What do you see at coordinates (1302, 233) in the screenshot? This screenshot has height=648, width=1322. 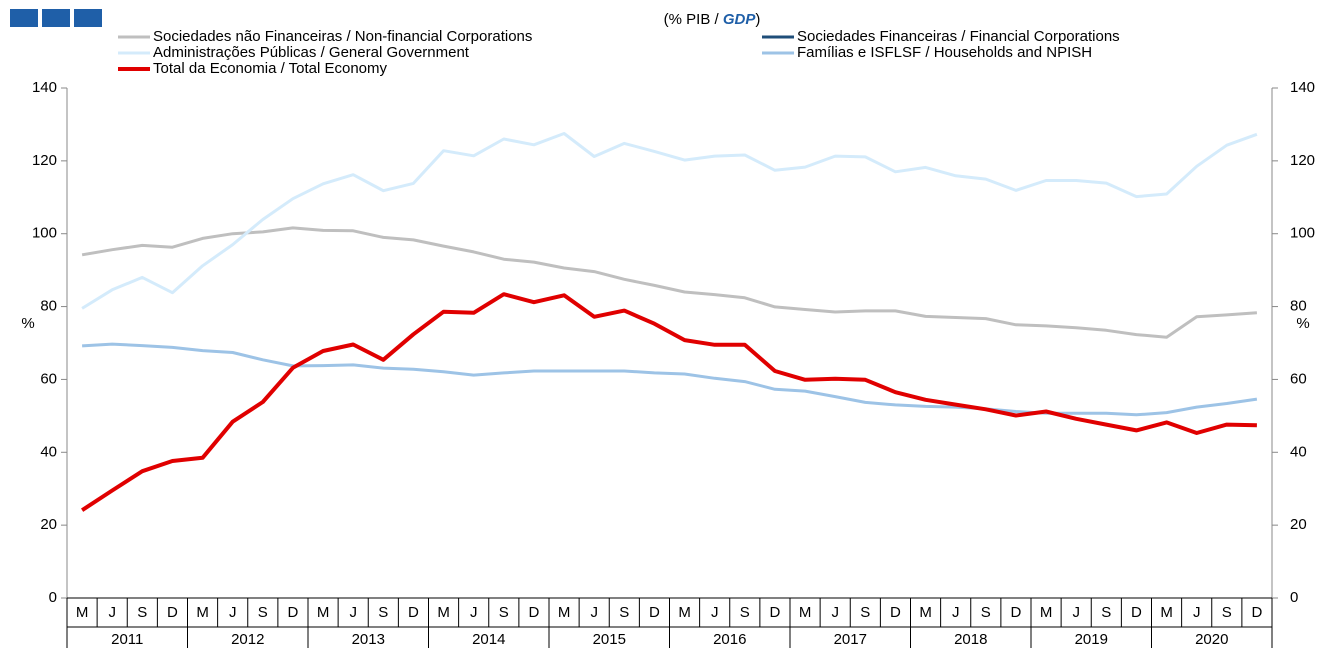 I see `y2-tick-label: 100` at bounding box center [1302, 233].